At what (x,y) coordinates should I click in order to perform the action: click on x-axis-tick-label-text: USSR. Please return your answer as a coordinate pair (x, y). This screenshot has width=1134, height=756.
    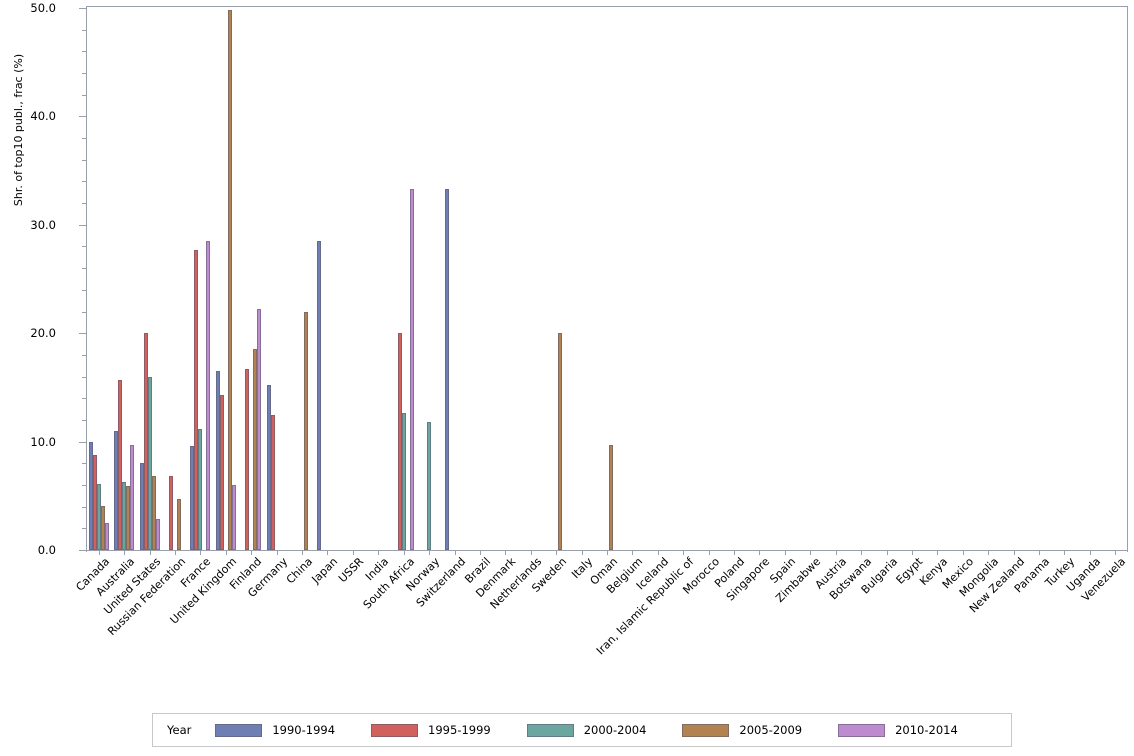
    Looking at the image, I should click on (351, 570).